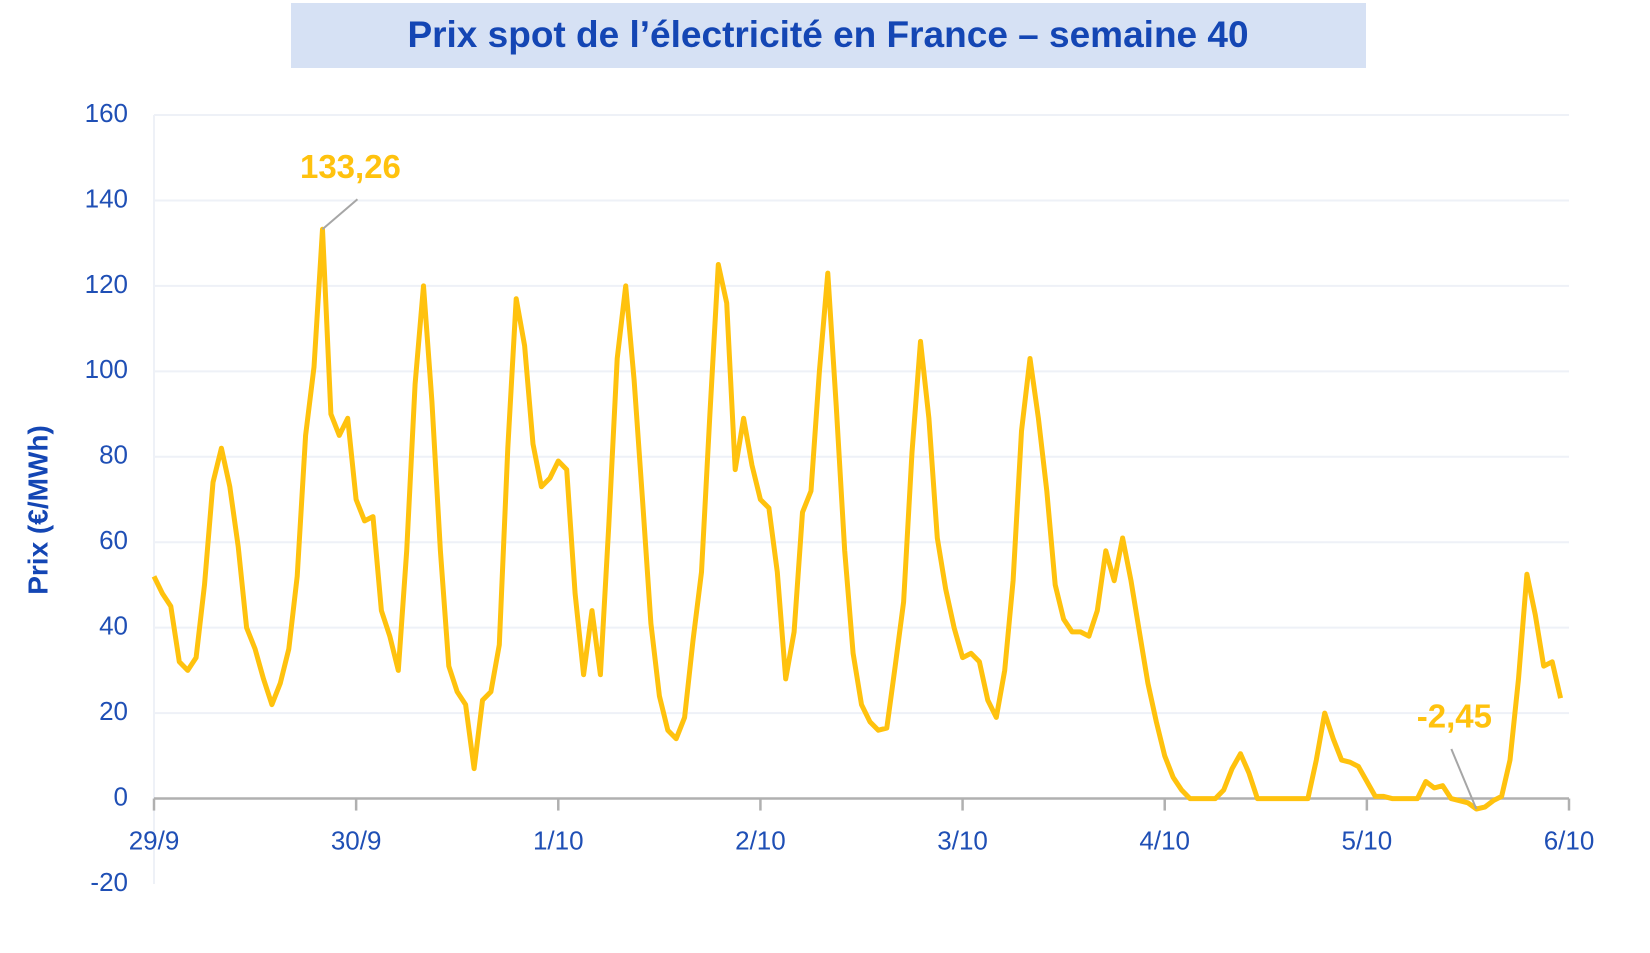 This screenshot has height=953, width=1650. Describe the element at coordinates (113, 626) in the screenshot. I see `y-tick-label: 40` at that location.